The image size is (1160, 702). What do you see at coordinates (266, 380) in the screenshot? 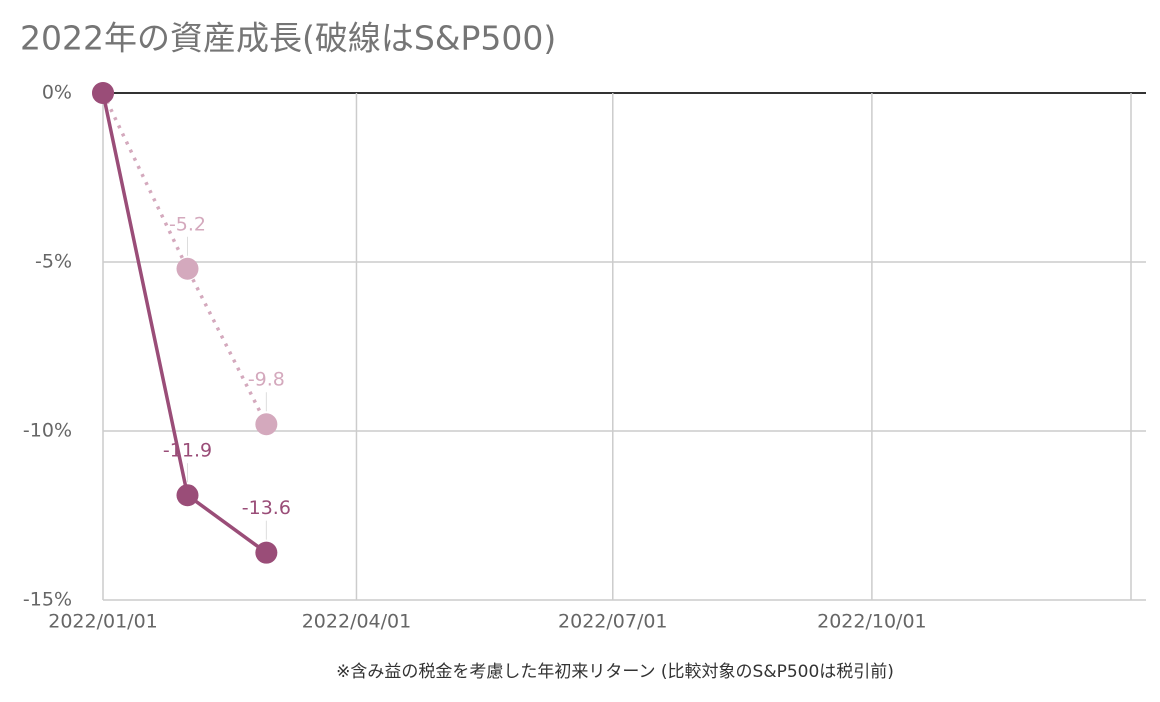
I see `data-label: -9.8` at bounding box center [266, 380].